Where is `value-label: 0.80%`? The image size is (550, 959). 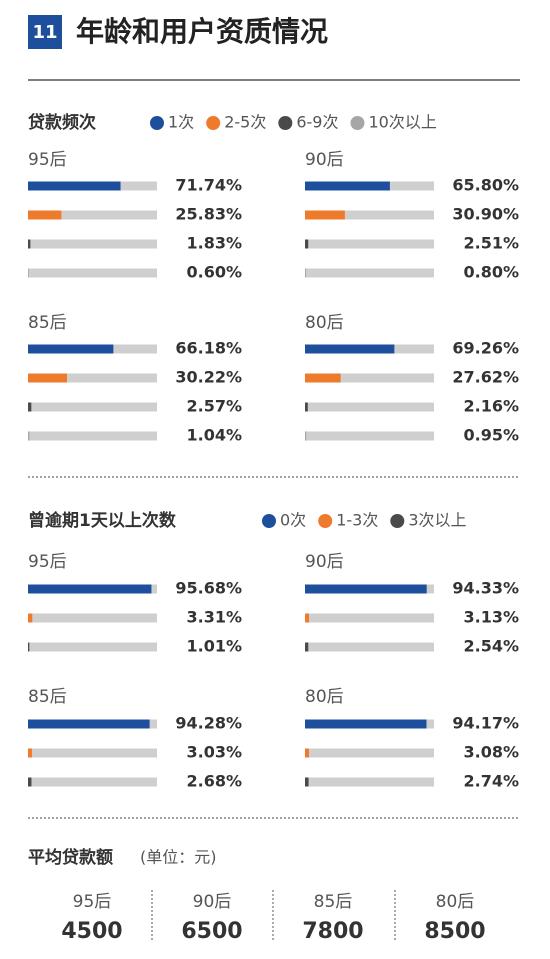 value-label: 0.80% is located at coordinates (491, 272).